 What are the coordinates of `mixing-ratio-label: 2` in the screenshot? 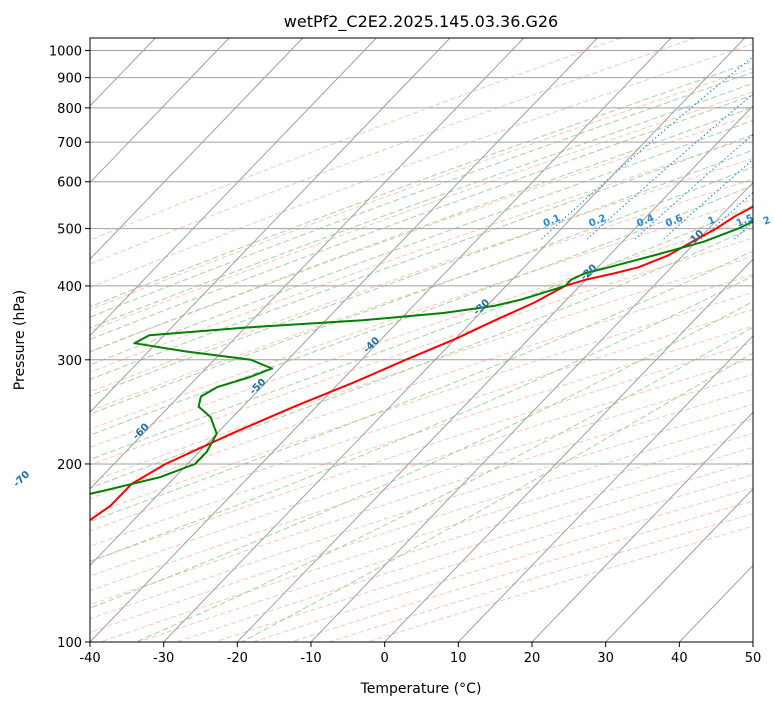 It's located at (767, 221).